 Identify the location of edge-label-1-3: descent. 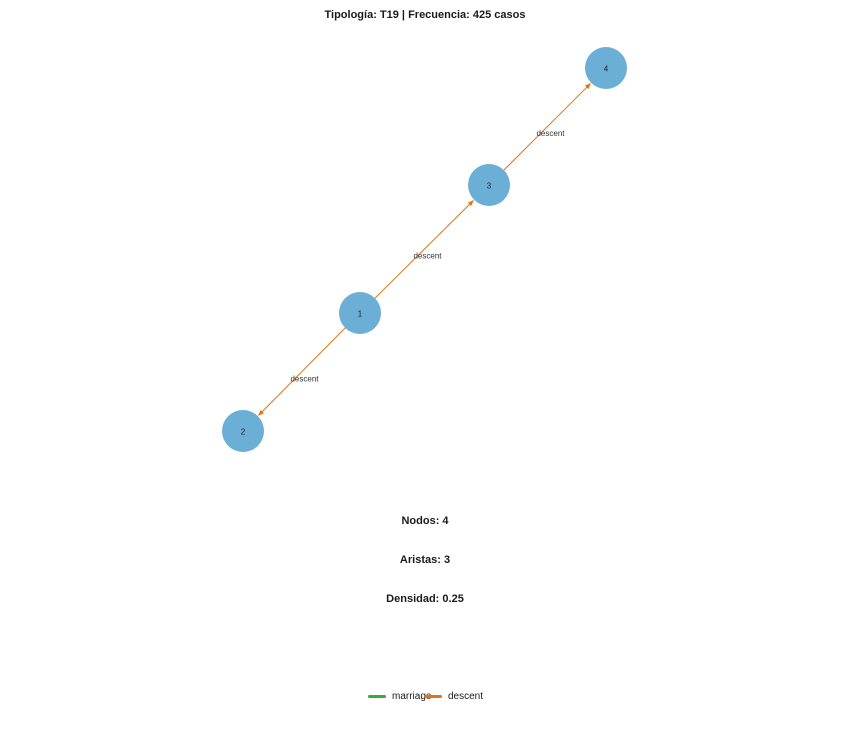
(427, 256).